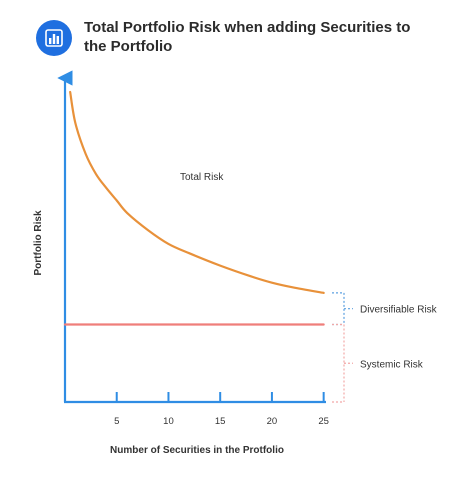 Image resolution: width=474 pixels, height=484 pixels. I want to click on total-risk-label: Total Risk, so click(202, 177).